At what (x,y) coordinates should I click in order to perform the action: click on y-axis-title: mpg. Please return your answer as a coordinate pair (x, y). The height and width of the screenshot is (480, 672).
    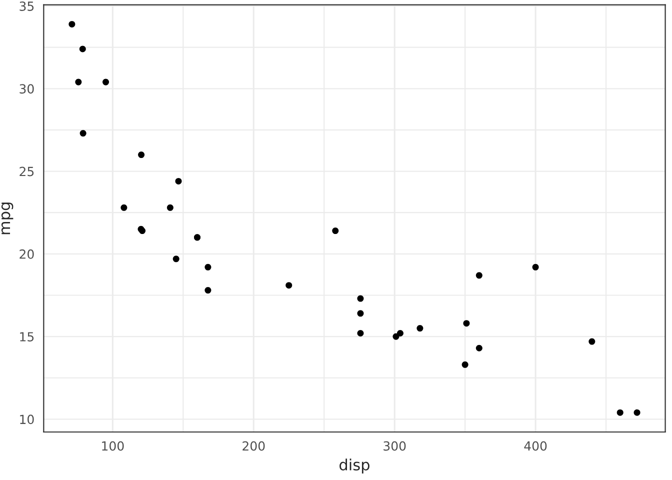
    Looking at the image, I should click on (7, 218).